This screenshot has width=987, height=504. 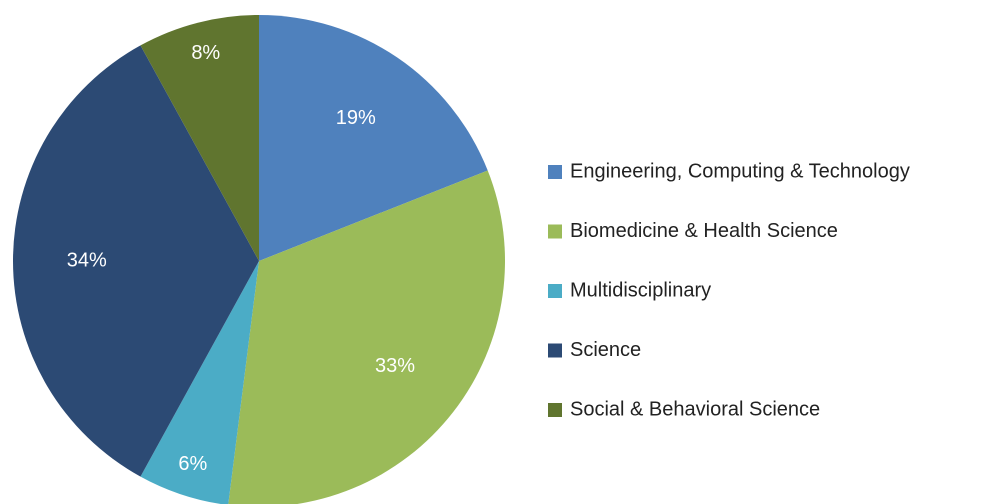 I want to click on legend-label: Multidisciplinary, so click(x=640, y=290).